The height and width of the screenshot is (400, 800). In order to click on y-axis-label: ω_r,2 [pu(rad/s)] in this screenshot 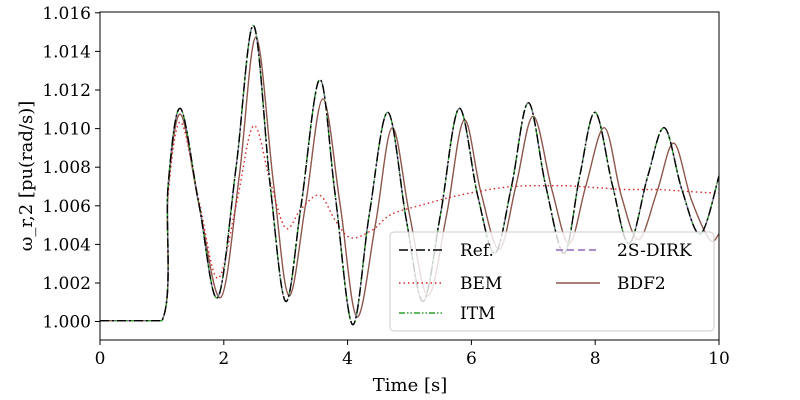, I will do `click(26, 176)`.